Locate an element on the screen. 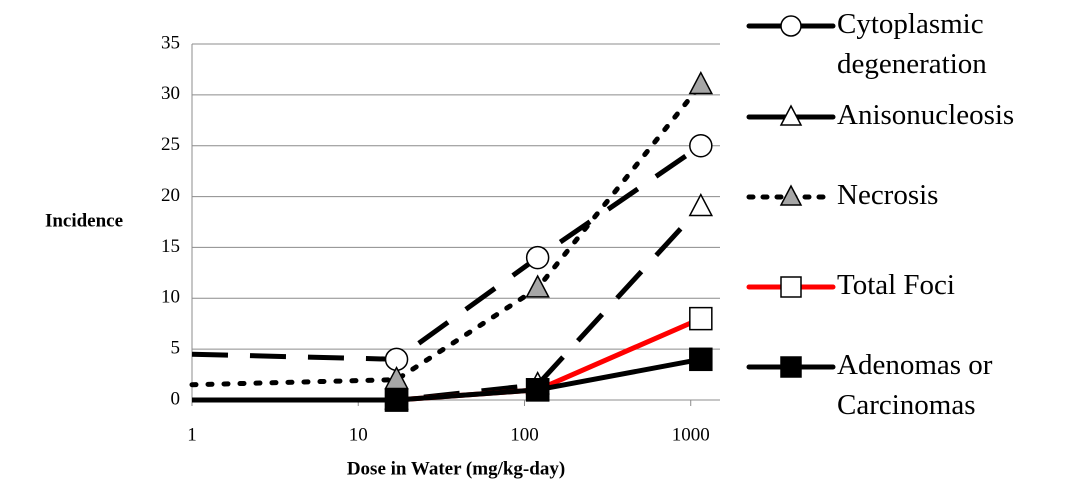 This screenshot has height=492, width=1086. legend-item: Cytoplasmic degeneration is located at coordinates (910, 44).